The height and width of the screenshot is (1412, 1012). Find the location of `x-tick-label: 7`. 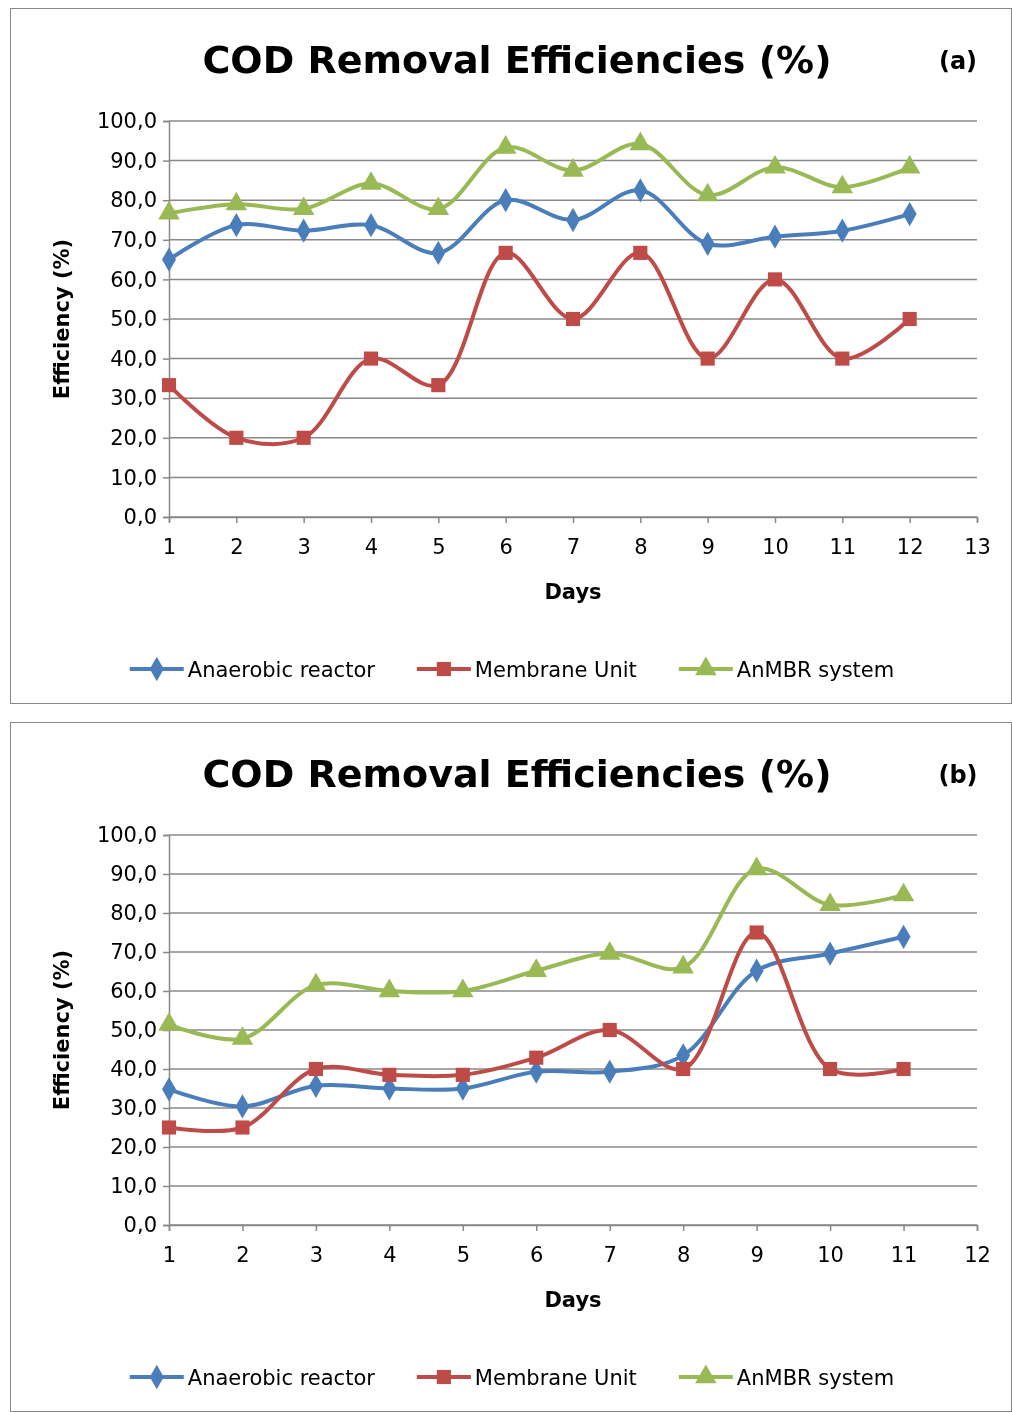

x-tick-label: 7 is located at coordinates (573, 546).